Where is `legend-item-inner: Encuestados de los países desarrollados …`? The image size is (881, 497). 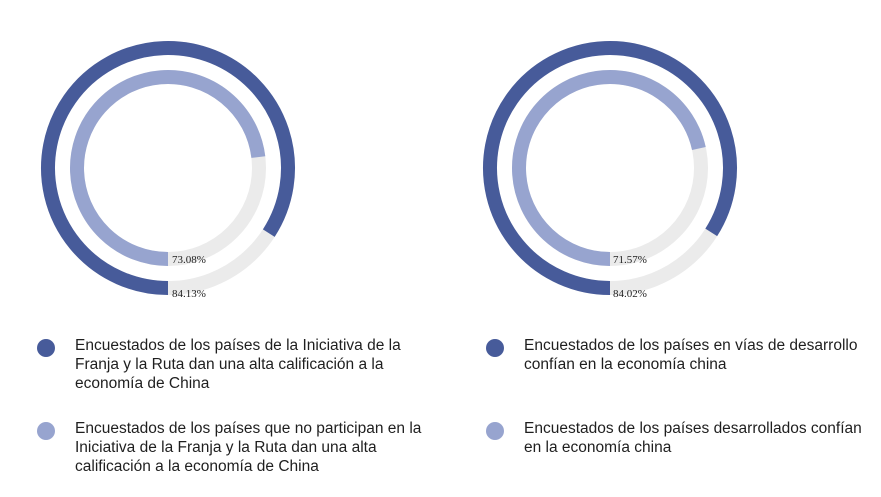
legend-item-inner: Encuestados de los países desarrollados … is located at coordinates (676, 438).